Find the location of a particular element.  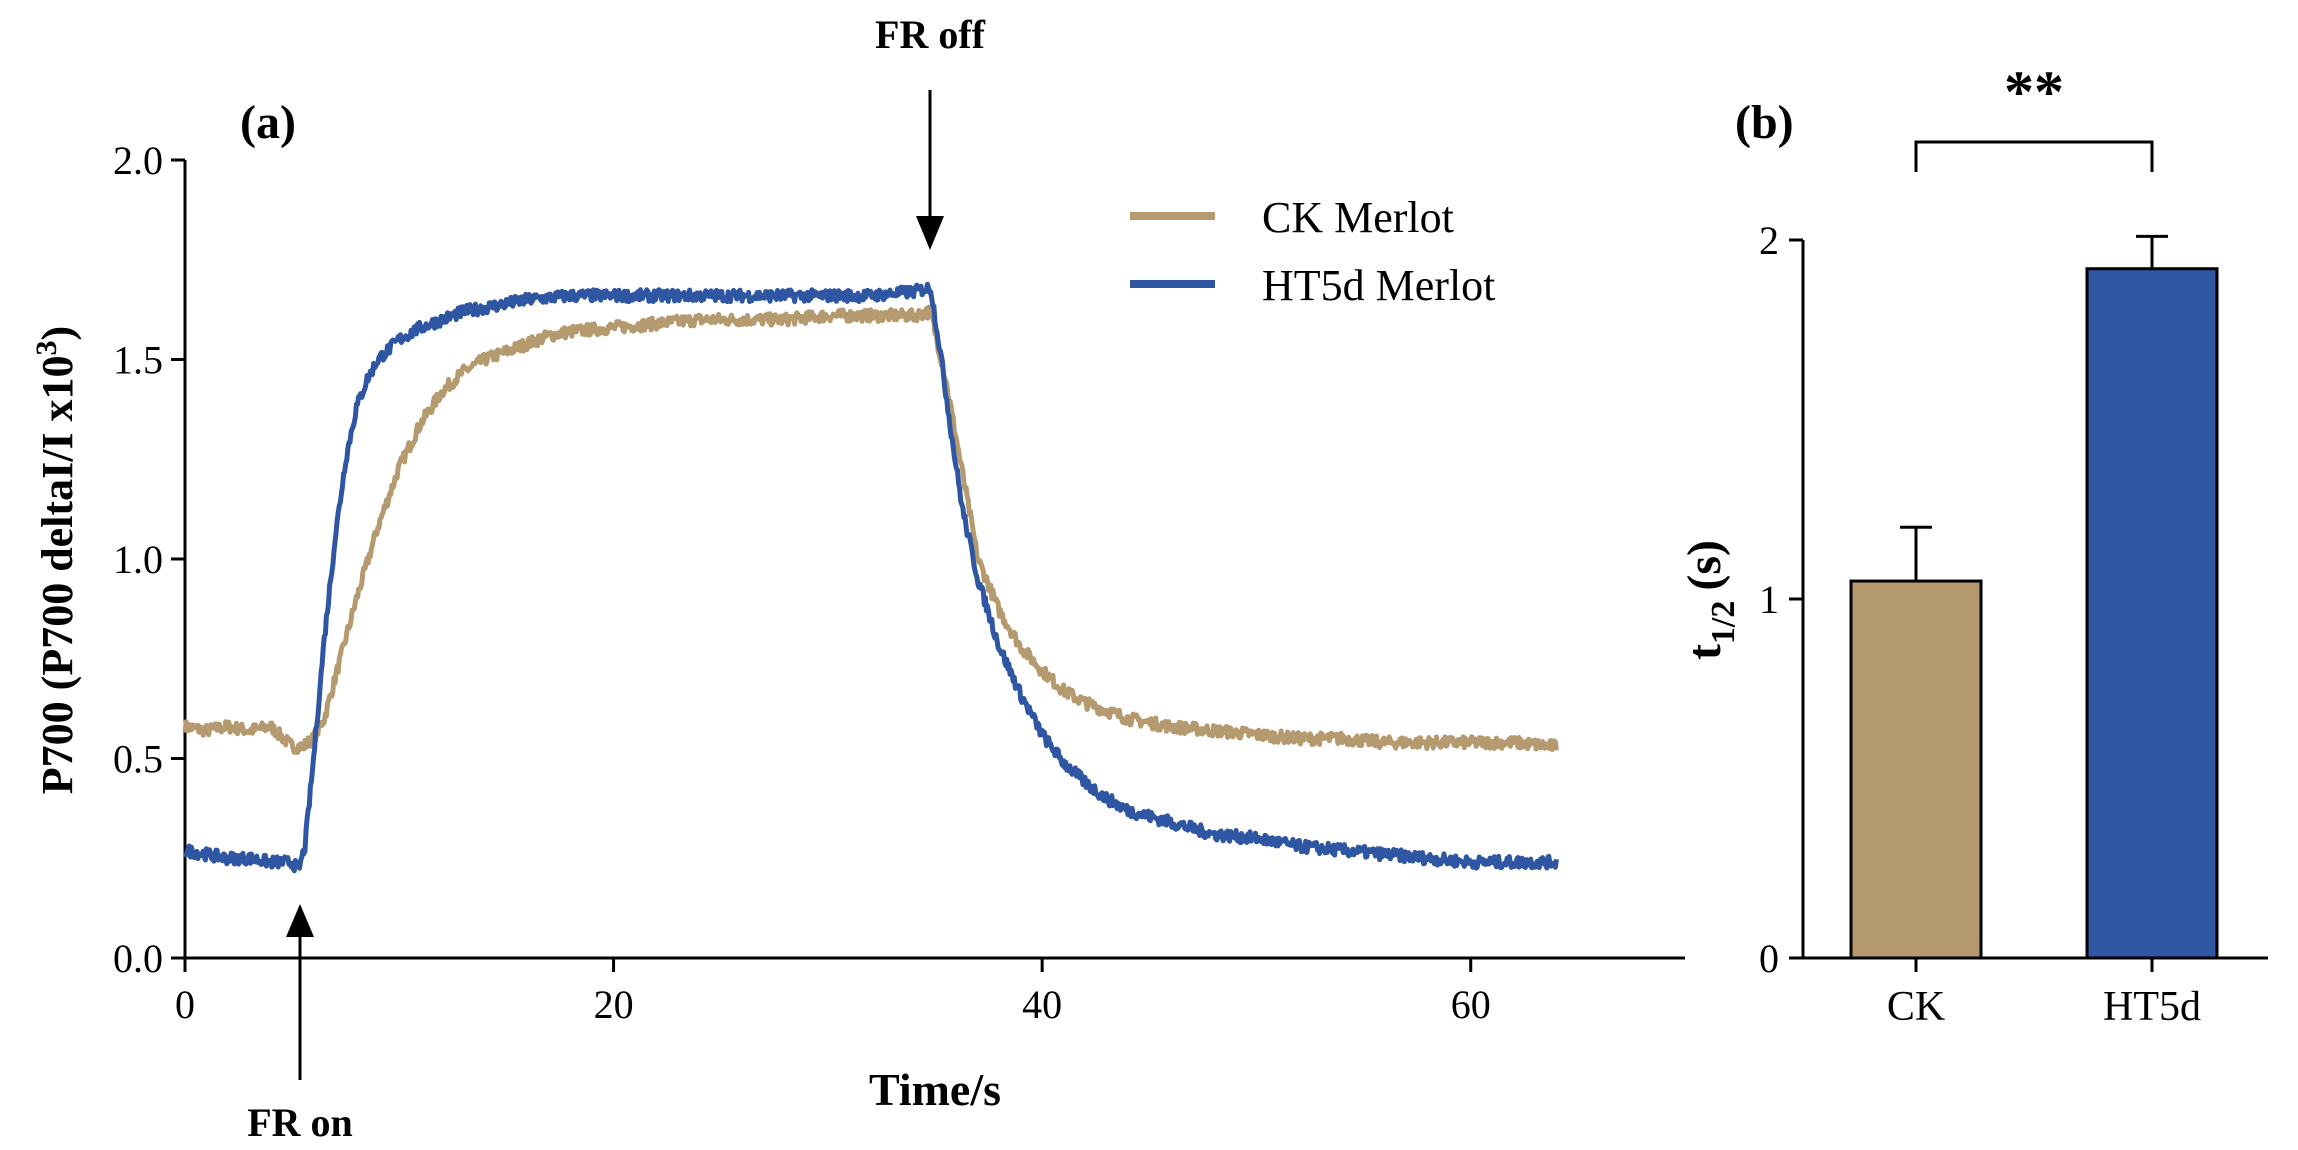

panel-b-bars: CK HT5d is located at coordinates (2034, 632).